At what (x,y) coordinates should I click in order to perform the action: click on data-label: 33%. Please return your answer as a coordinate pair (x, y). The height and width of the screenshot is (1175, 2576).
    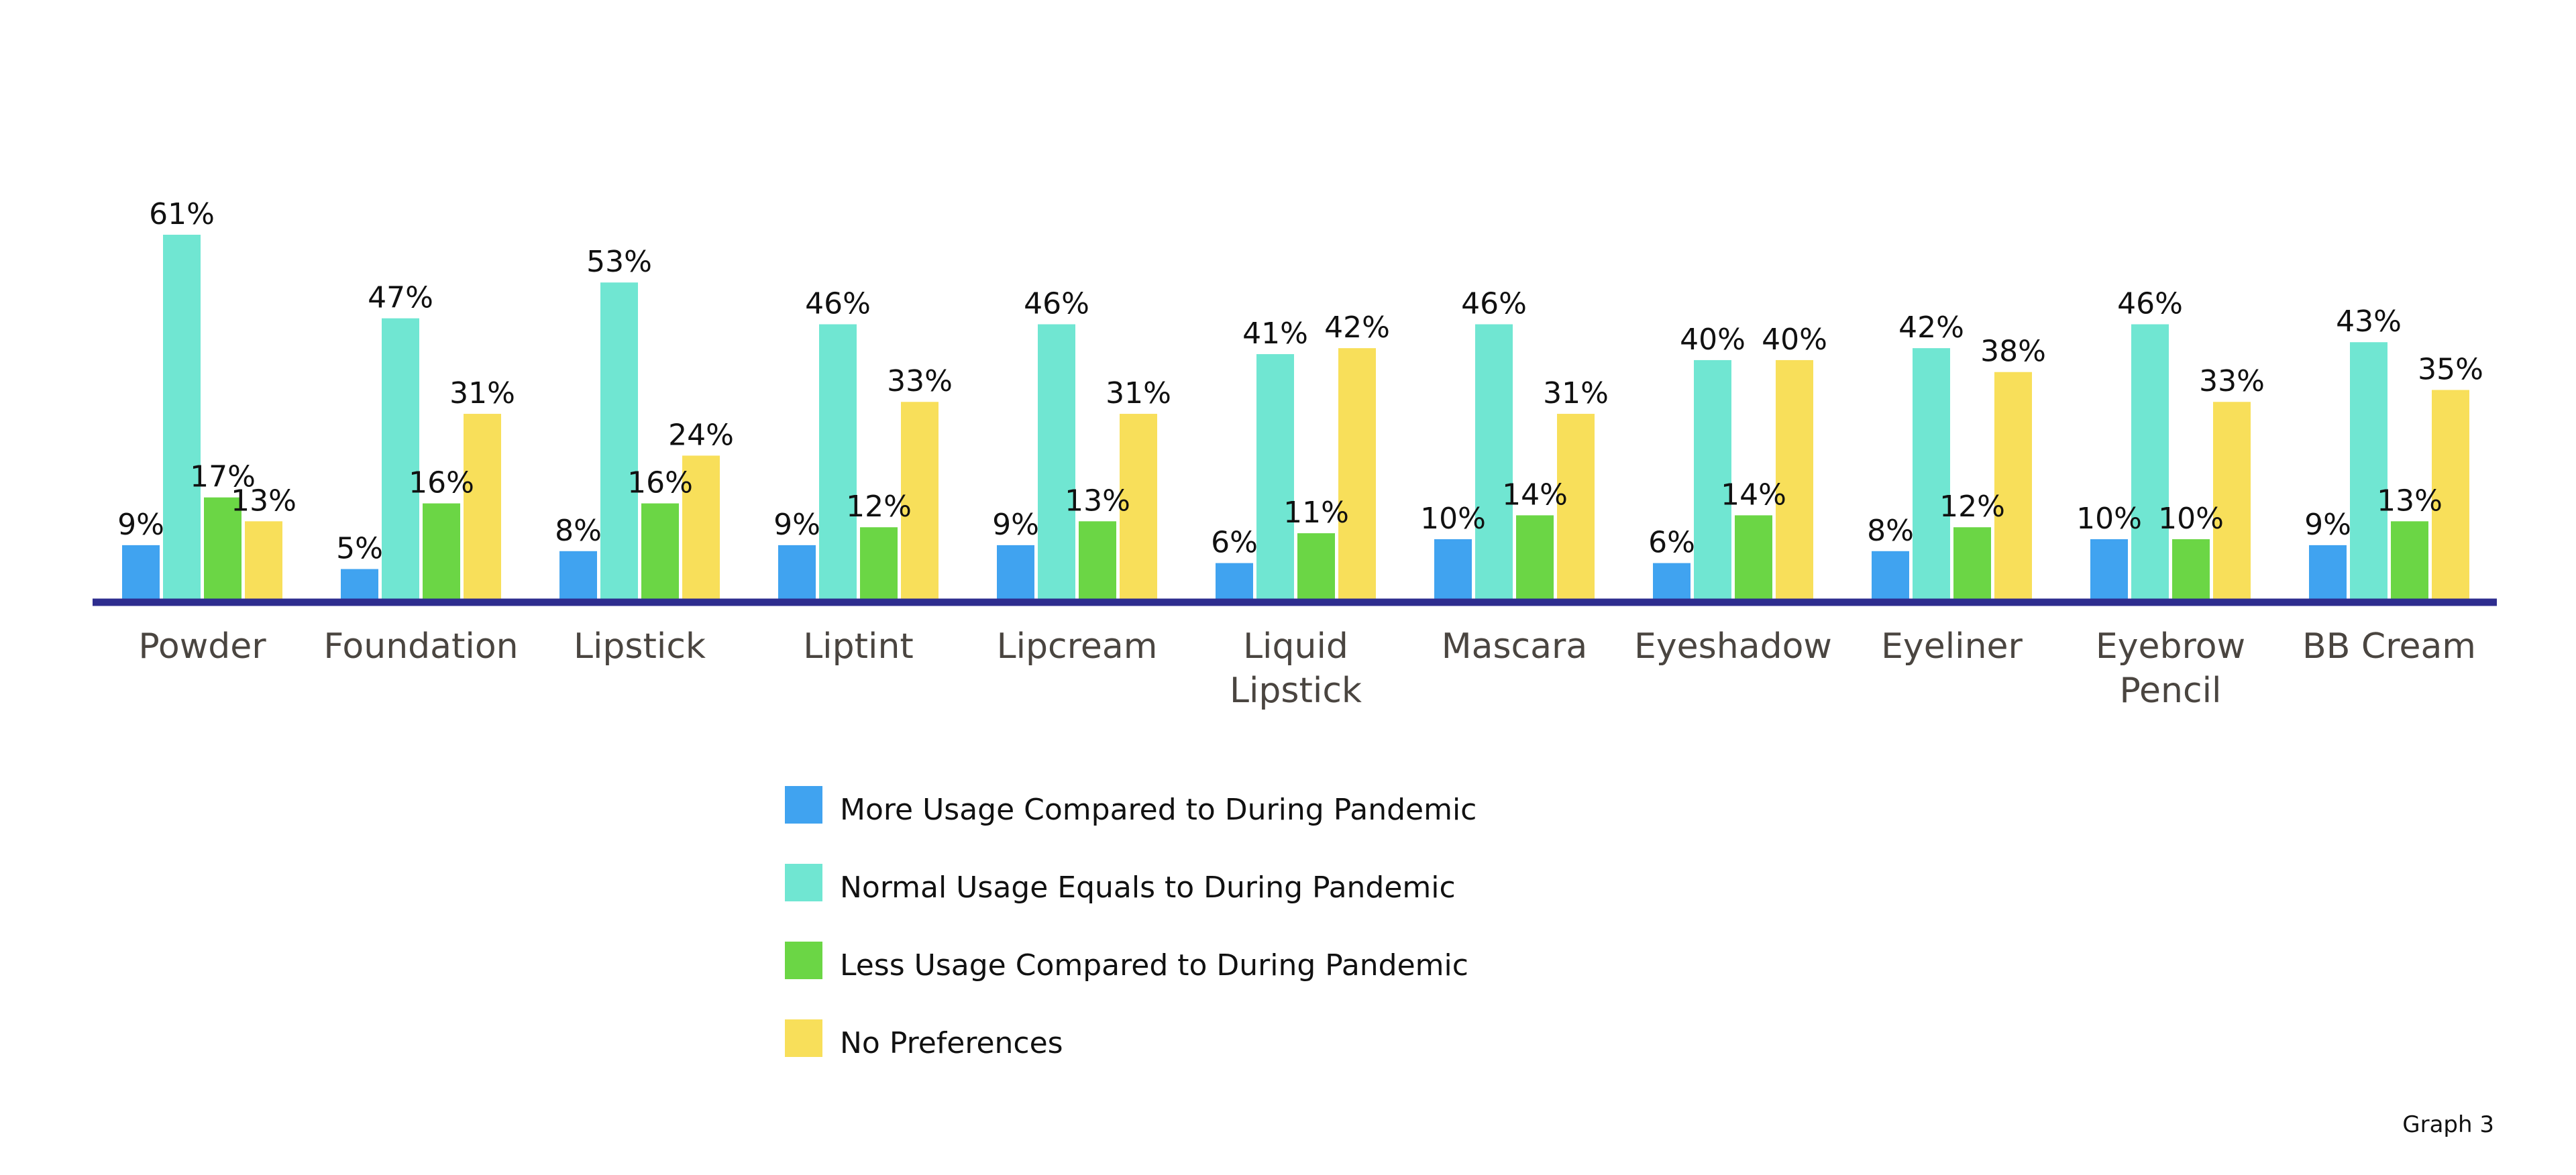
    Looking at the image, I should click on (920, 381).